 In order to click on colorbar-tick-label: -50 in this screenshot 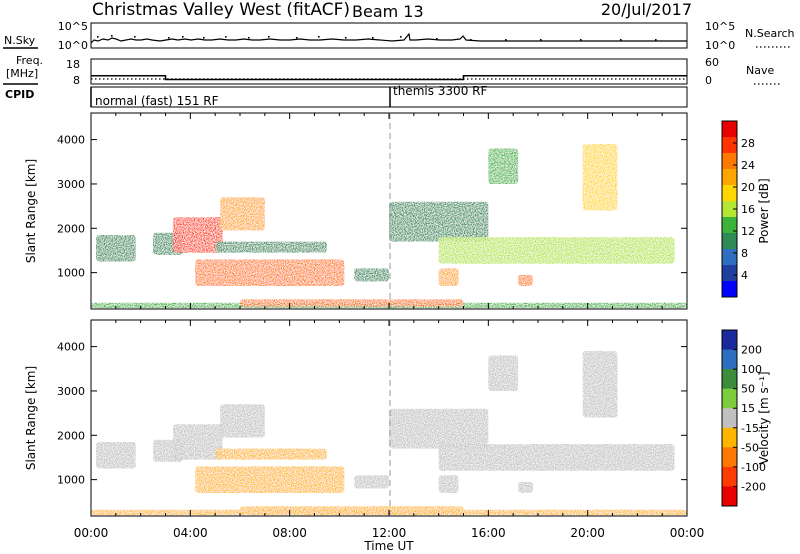, I will do `click(750, 447)`.